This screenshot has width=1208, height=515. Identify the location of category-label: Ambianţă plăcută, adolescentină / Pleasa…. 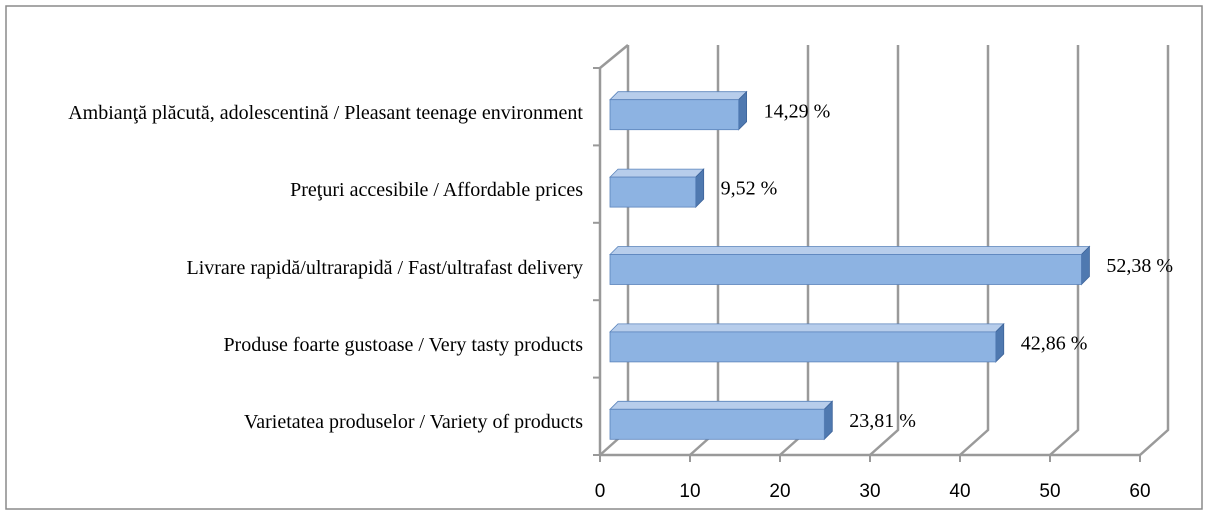
(325, 112).